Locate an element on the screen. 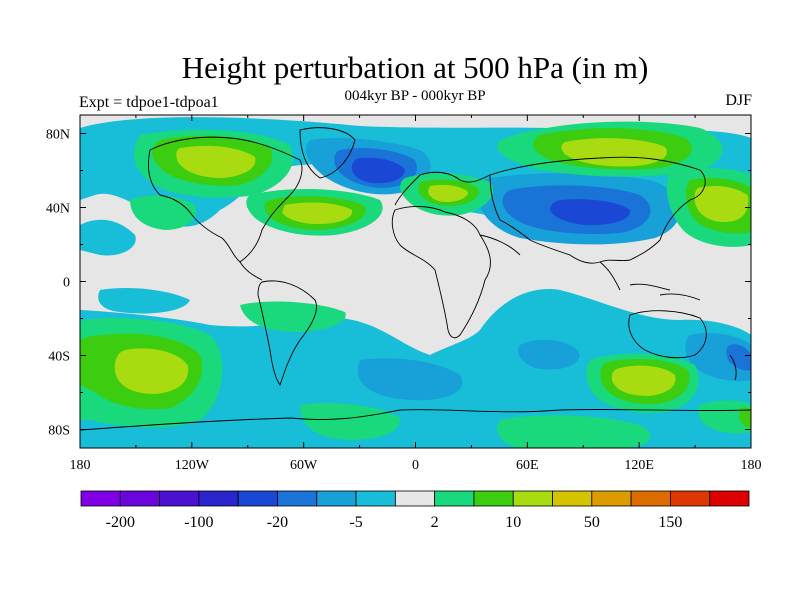 The width and height of the screenshot is (800, 600). season-label: DJF is located at coordinates (738, 100).